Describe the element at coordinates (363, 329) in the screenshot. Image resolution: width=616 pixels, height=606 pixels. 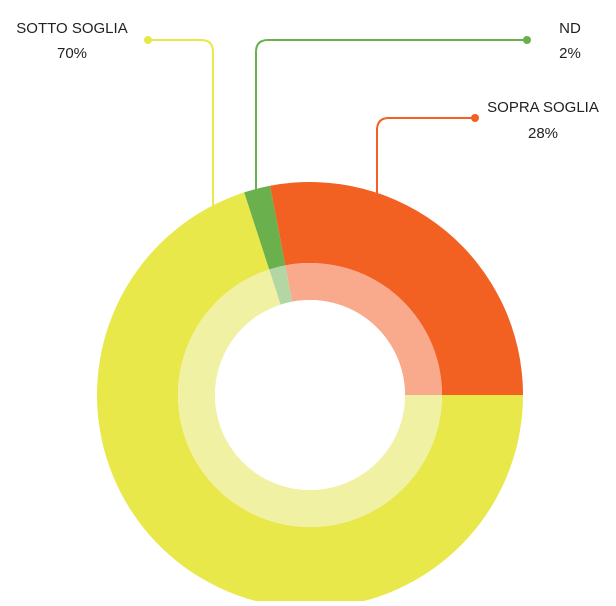
I see `inner-slice-sopra-soglia` at that location.